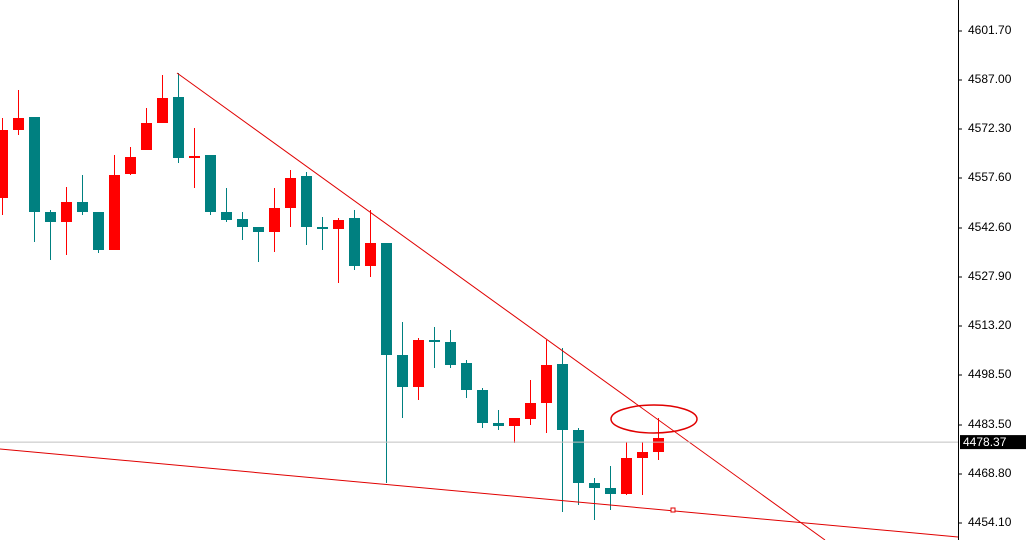 The width and height of the screenshot is (1026, 540). I want to click on y-tick-label: 4527.90, so click(990, 276).